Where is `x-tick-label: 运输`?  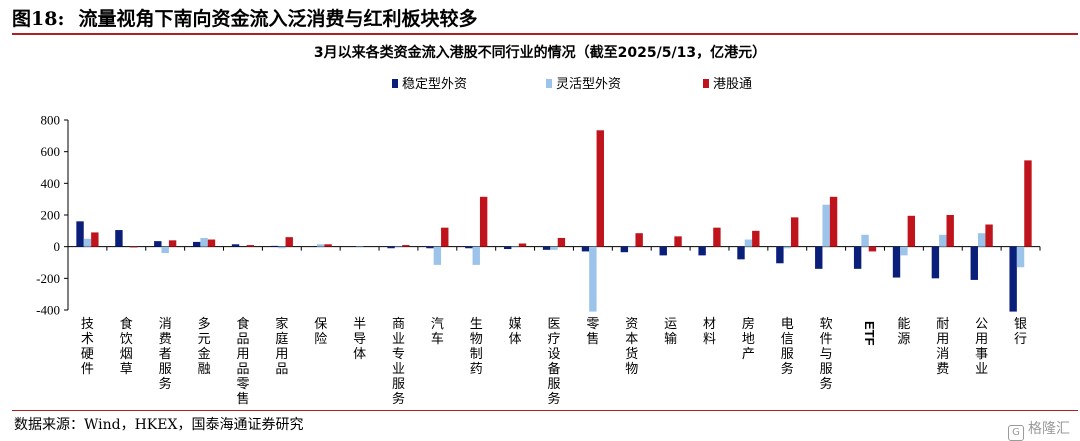
x-tick-label: 运输 is located at coordinates (670, 332).